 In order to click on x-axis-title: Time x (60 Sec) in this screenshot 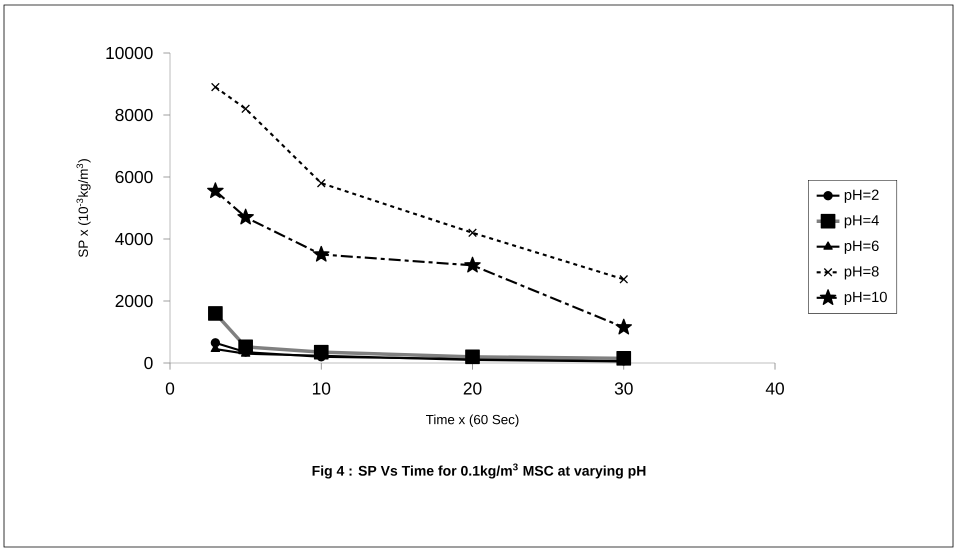, I will do `click(472, 420)`.